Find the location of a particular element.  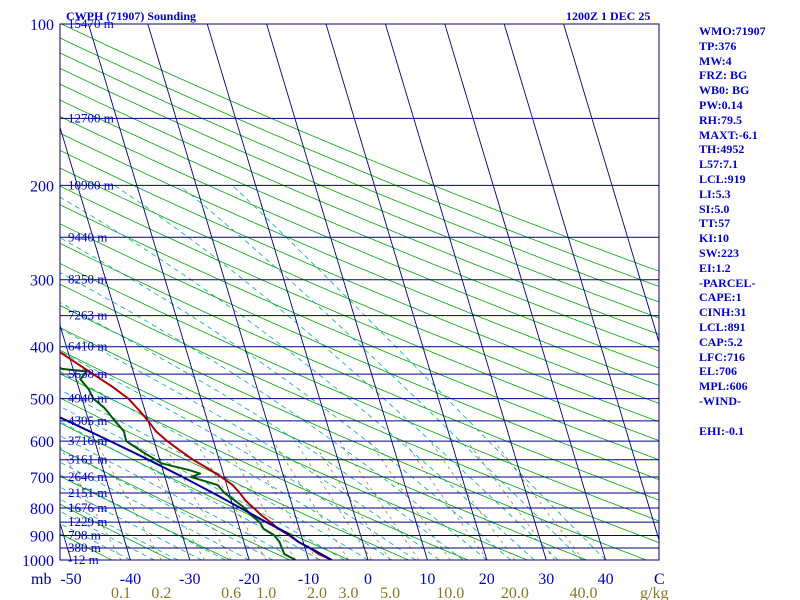

height-label: 5638 m is located at coordinates (87, 373).